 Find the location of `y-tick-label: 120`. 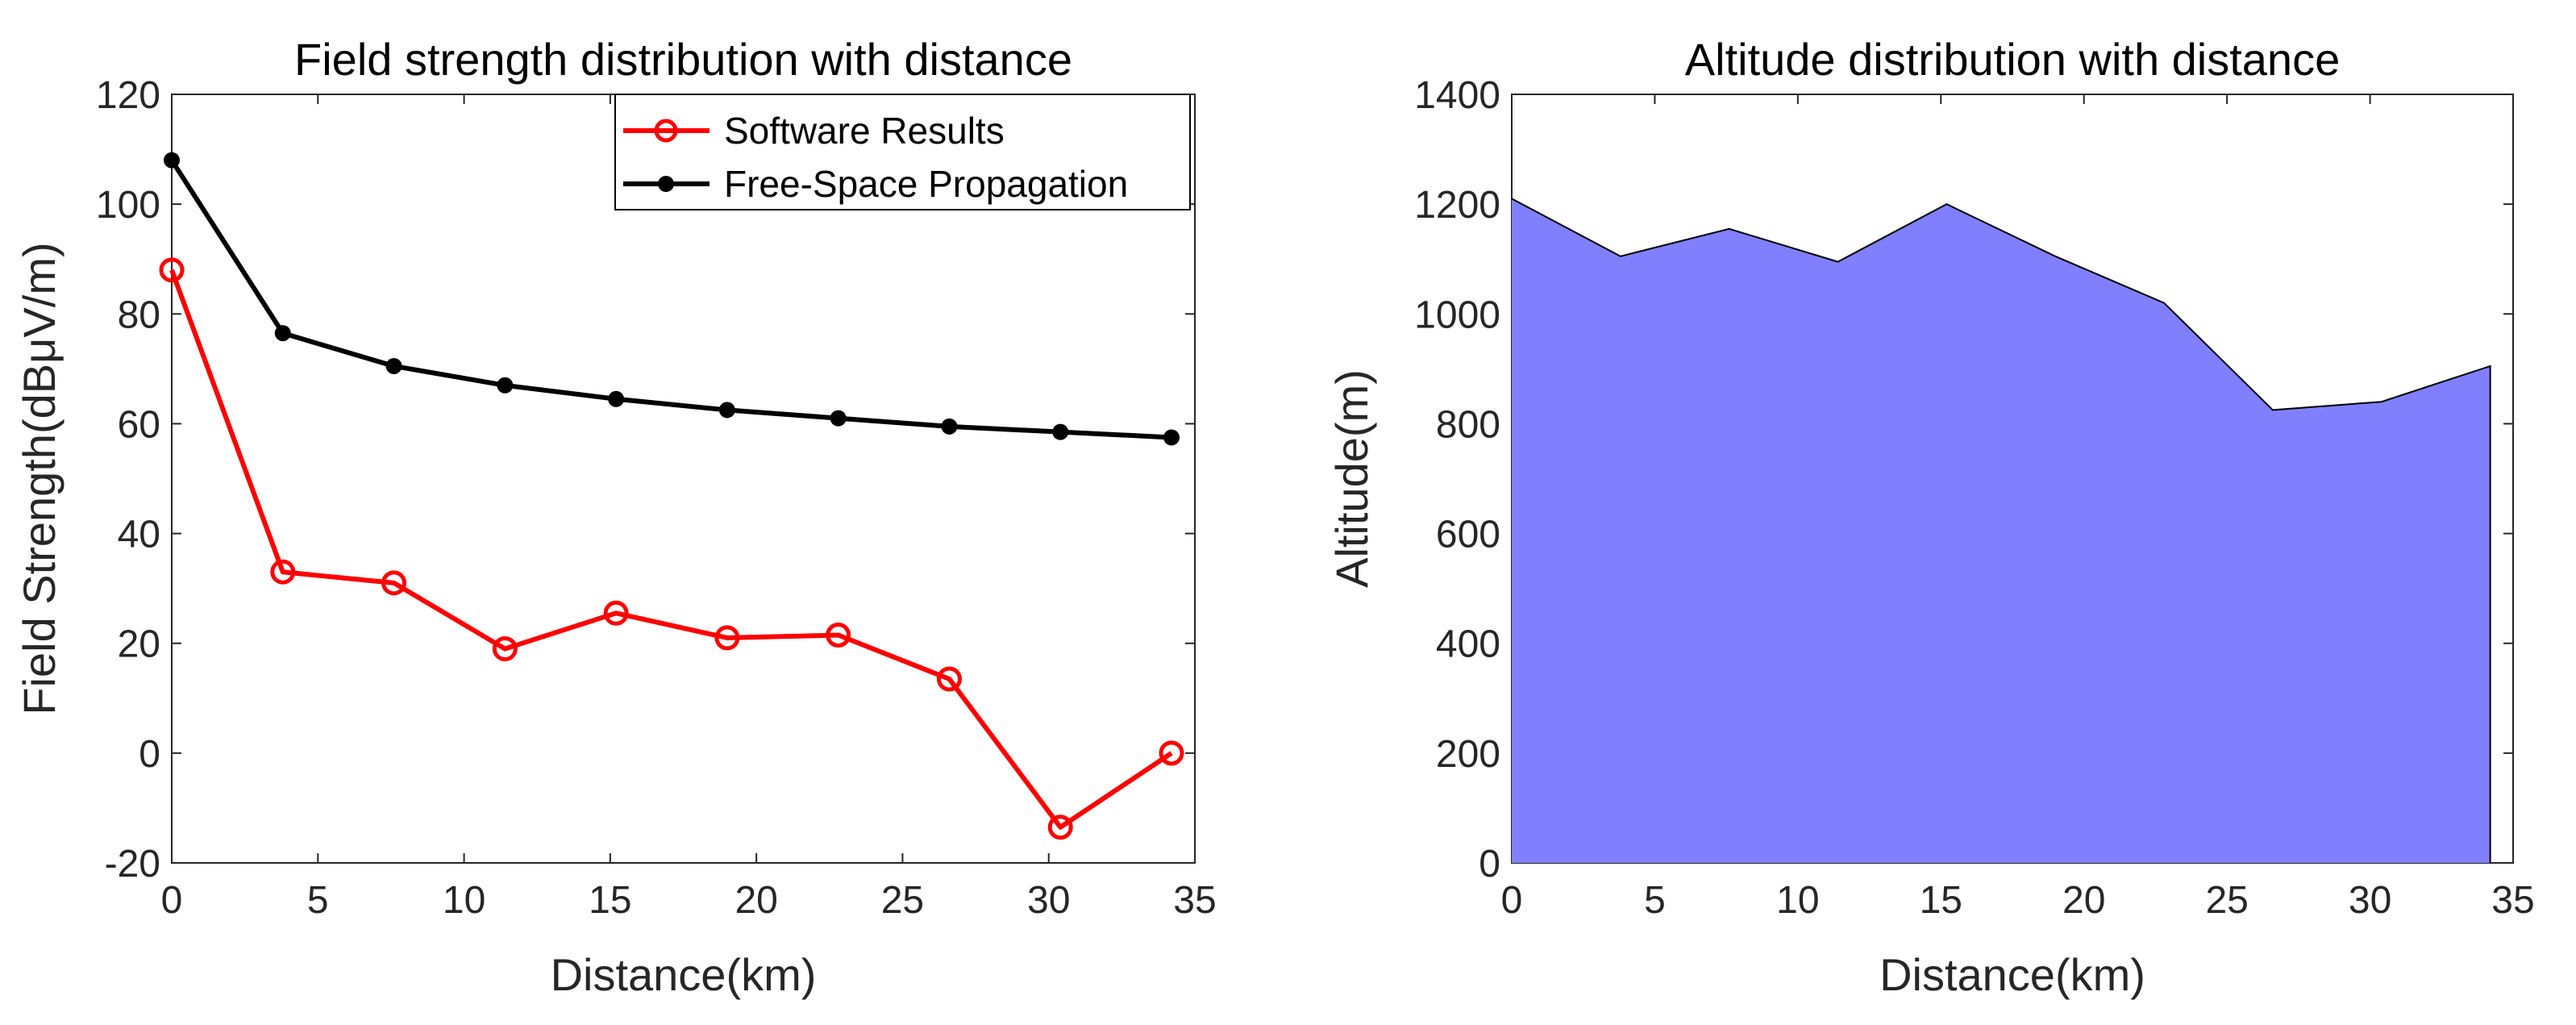

y-tick-label: 120 is located at coordinates (128, 95).